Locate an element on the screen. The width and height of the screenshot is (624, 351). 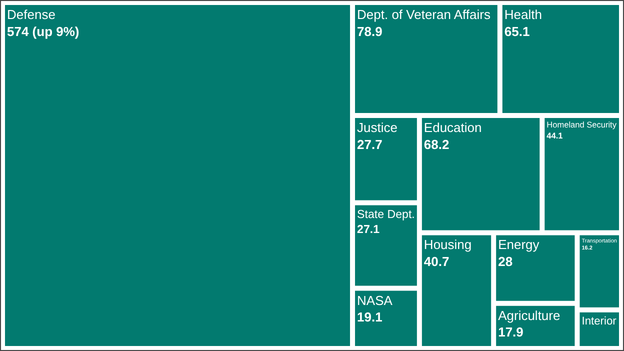
category-label: Education is located at coordinates (453, 127).